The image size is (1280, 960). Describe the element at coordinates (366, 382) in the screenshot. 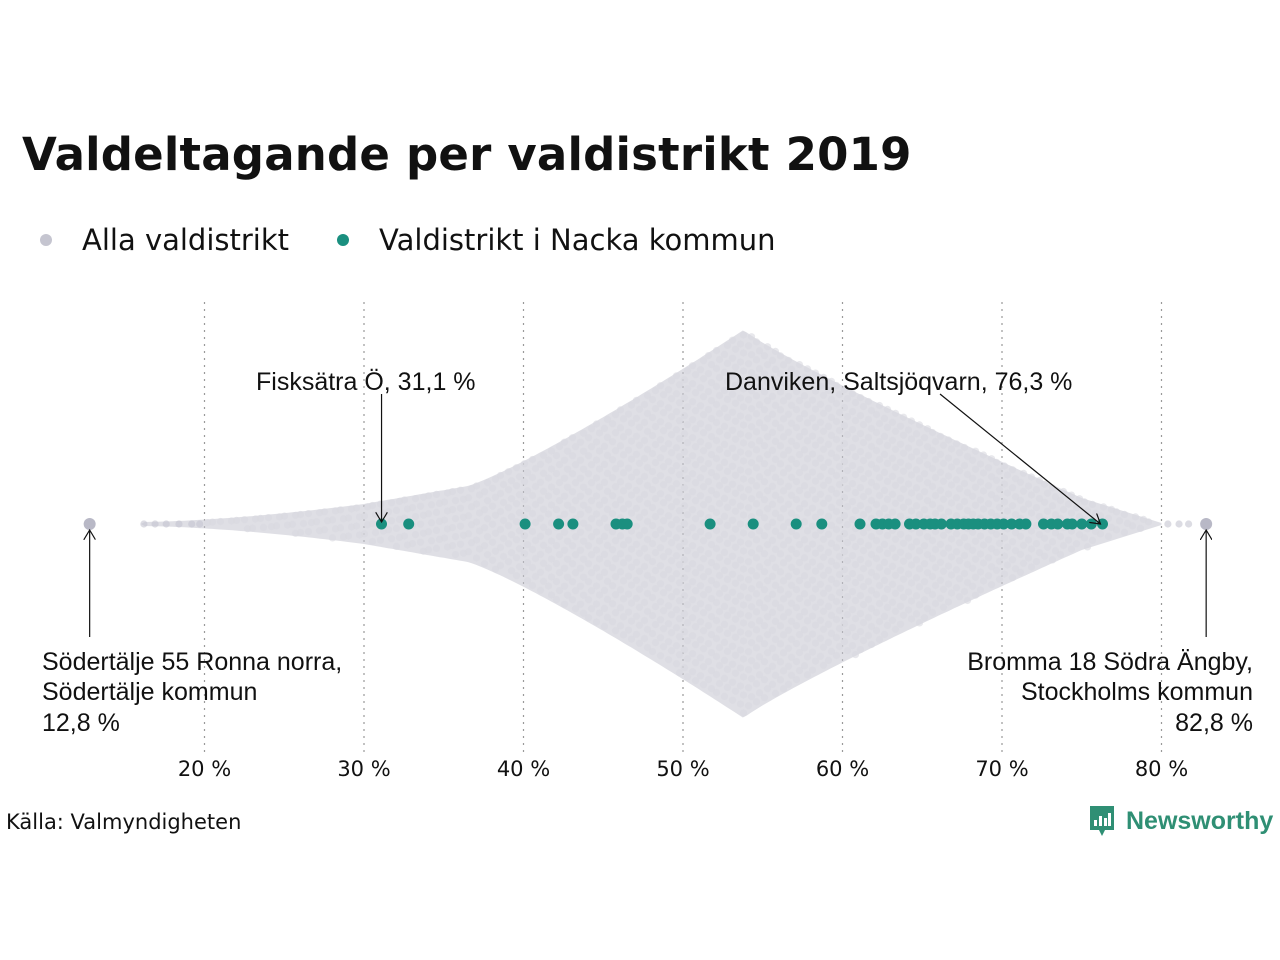

I see `annotation-label: Fisksätra Ö, 31,1 %` at that location.